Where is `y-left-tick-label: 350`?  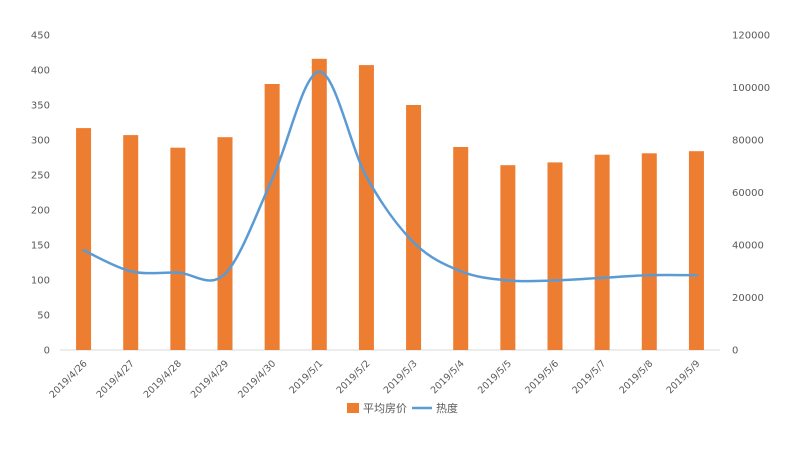 y-left-tick-label: 350 is located at coordinates (40, 106).